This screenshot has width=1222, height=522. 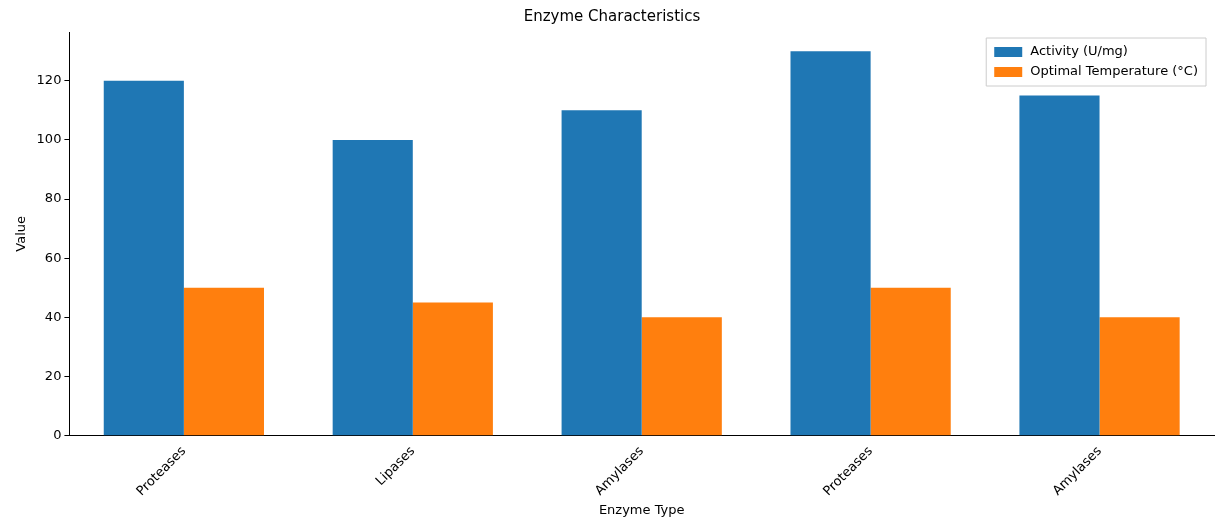 I want to click on x-axis-title: Enzyme Type, so click(x=641, y=509).